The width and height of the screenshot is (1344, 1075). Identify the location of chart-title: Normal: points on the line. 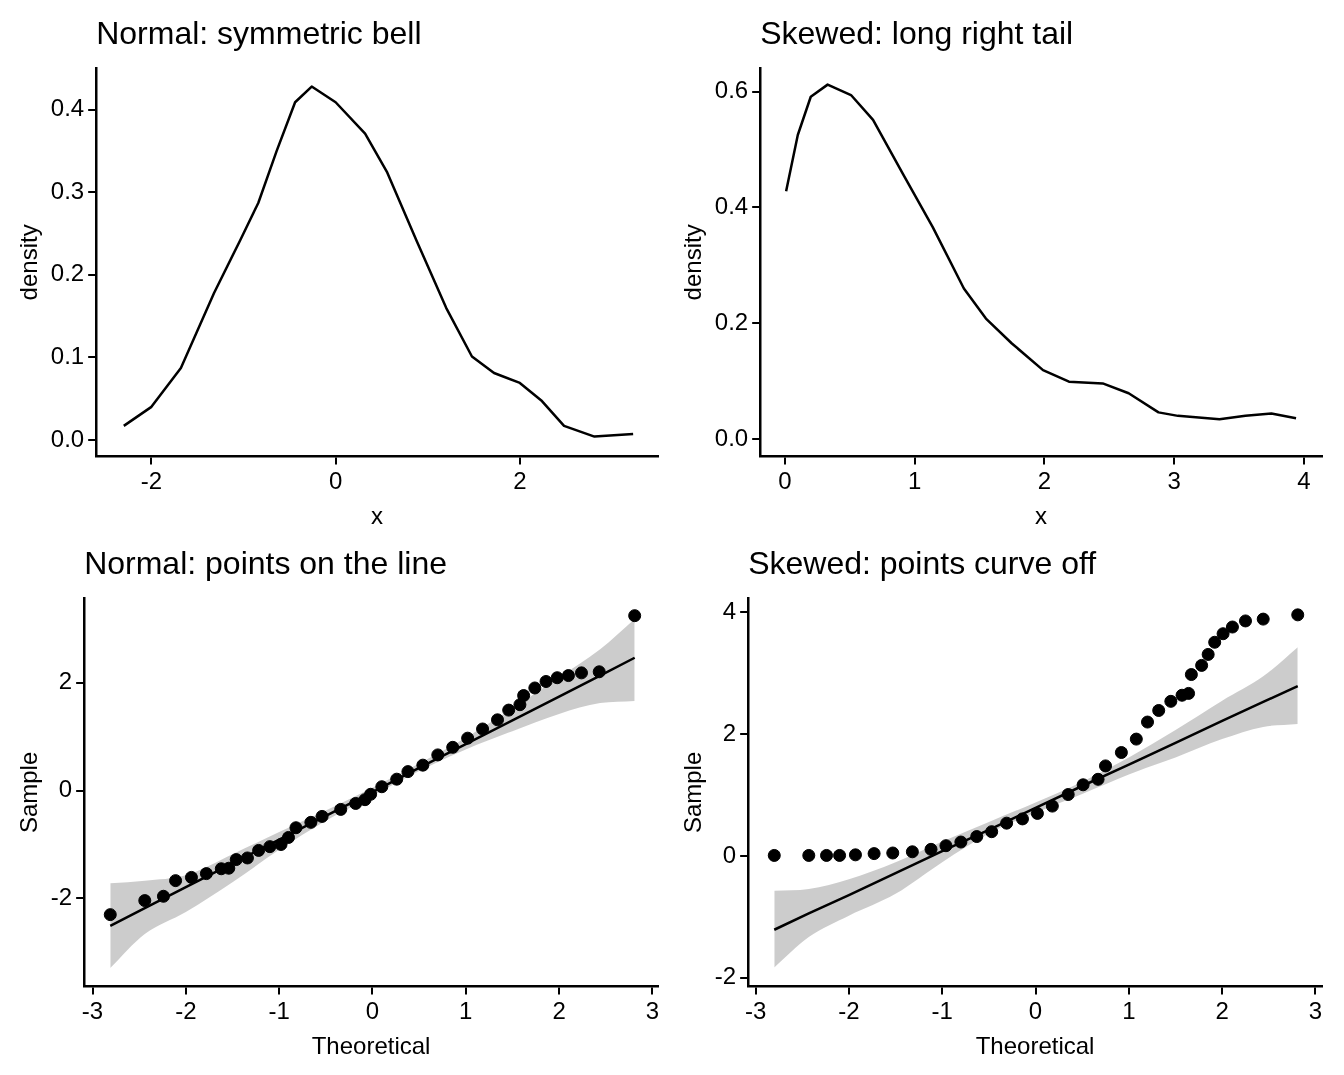
(265, 563).